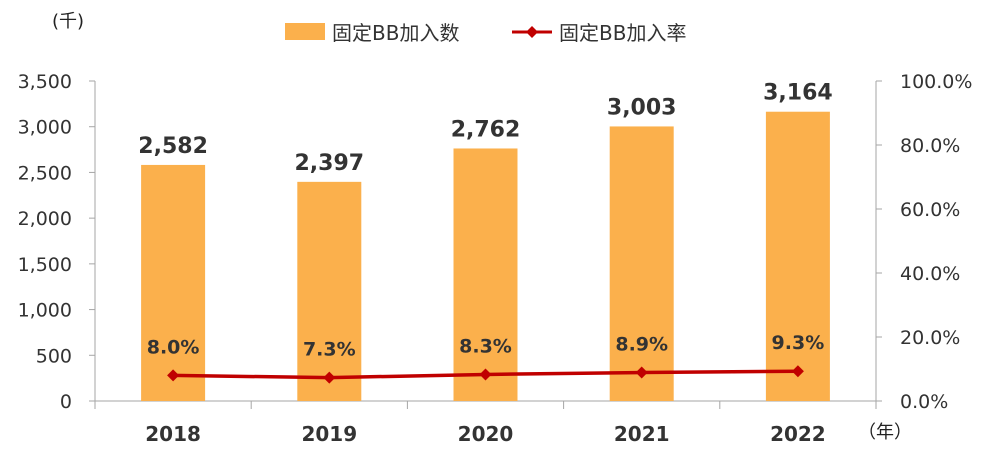  Describe the element at coordinates (486, 434) in the screenshot. I see `x-axis-category-label: 2020` at that location.